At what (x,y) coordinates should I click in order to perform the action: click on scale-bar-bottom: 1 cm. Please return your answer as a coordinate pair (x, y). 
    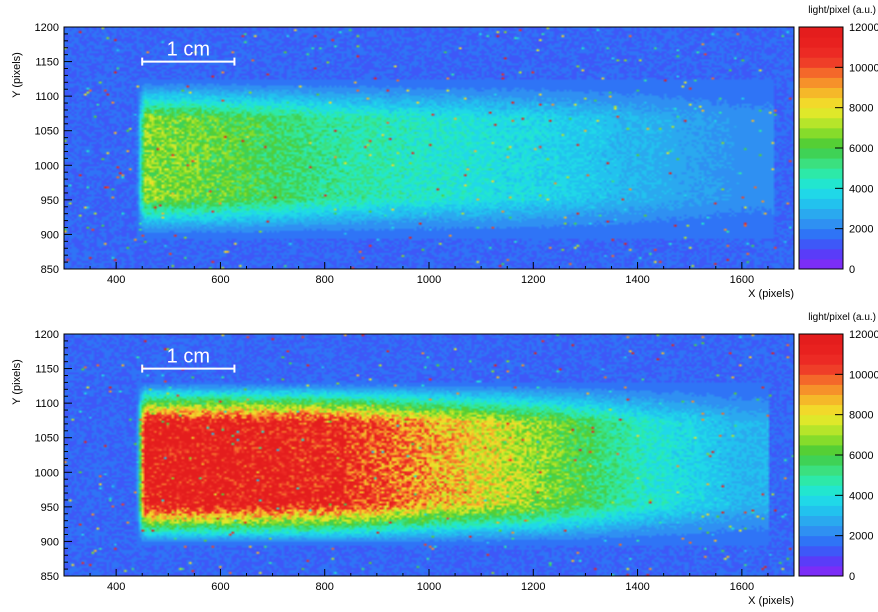
    Looking at the image, I should click on (188, 359).